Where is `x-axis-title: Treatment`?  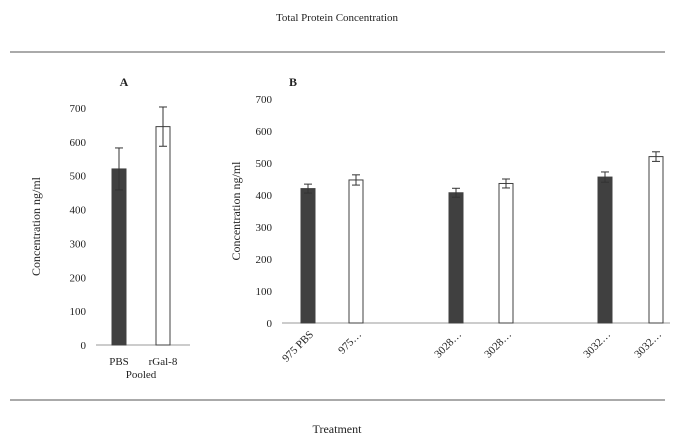
x-axis-title: Treatment is located at coordinates (338, 429).